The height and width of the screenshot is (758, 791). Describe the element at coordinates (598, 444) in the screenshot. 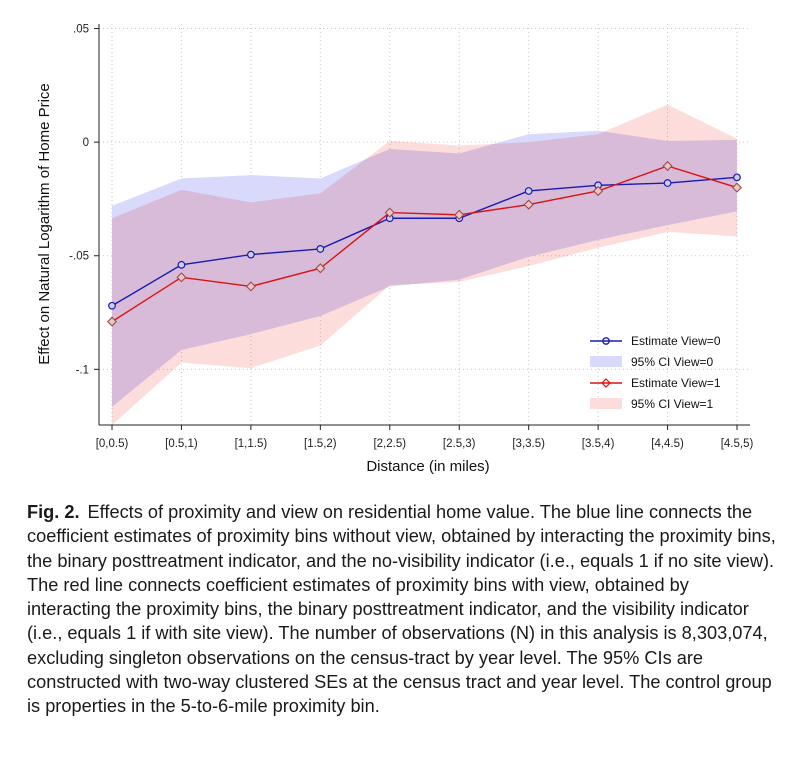

I see `x-tick-label: [3.5,4)` at that location.